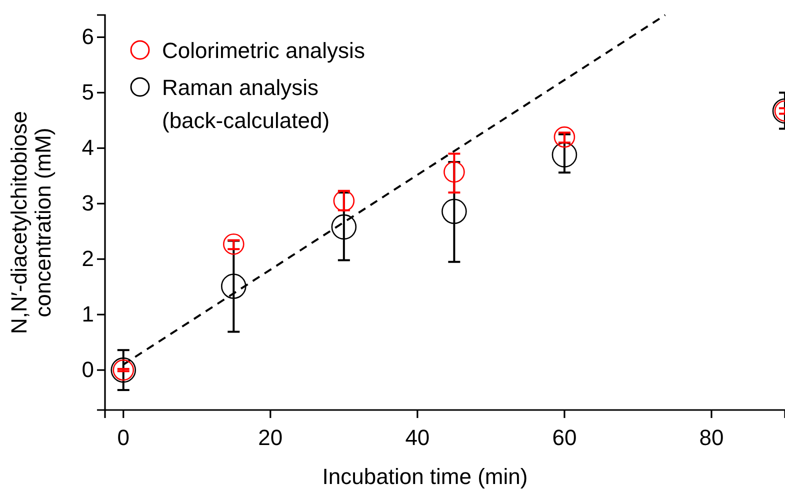 This screenshot has width=785, height=494. What do you see at coordinates (564, 437) in the screenshot?
I see `x-tick-label: 60` at bounding box center [564, 437].